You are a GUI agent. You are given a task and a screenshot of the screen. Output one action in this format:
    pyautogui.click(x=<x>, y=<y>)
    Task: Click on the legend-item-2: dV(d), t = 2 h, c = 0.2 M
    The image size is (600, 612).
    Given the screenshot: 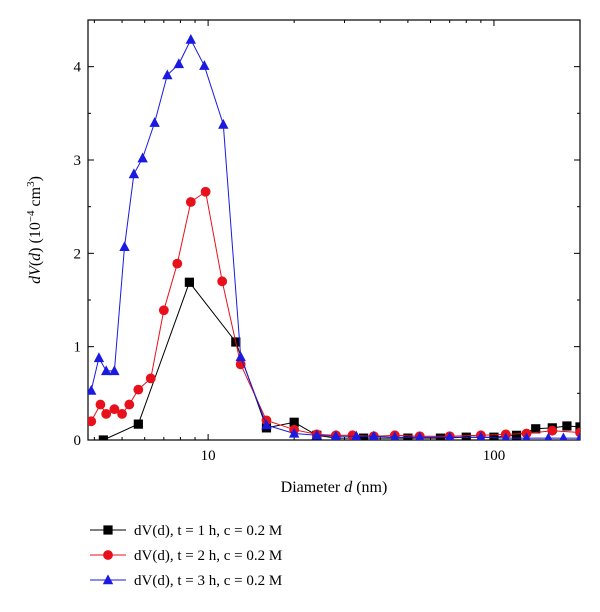 What is the action you would take?
    pyautogui.click(x=186, y=556)
    